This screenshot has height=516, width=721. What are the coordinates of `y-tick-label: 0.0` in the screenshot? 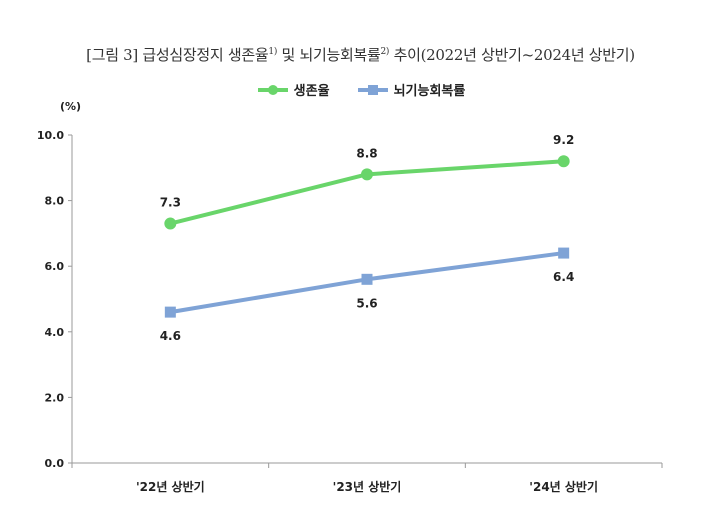 It's located at (55, 463).